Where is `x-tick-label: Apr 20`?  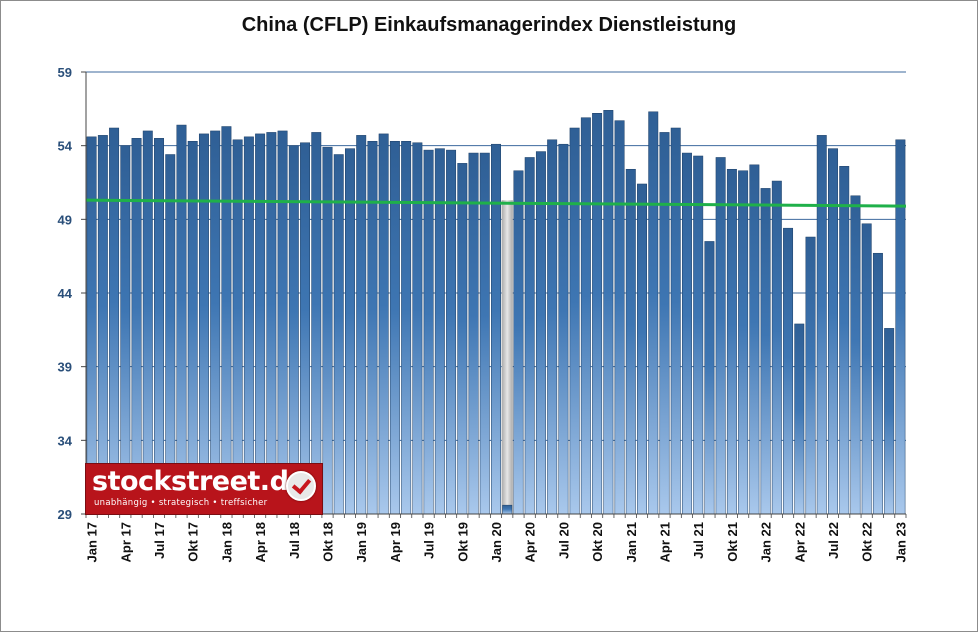 x-tick-label: Apr 20 is located at coordinates (530, 542).